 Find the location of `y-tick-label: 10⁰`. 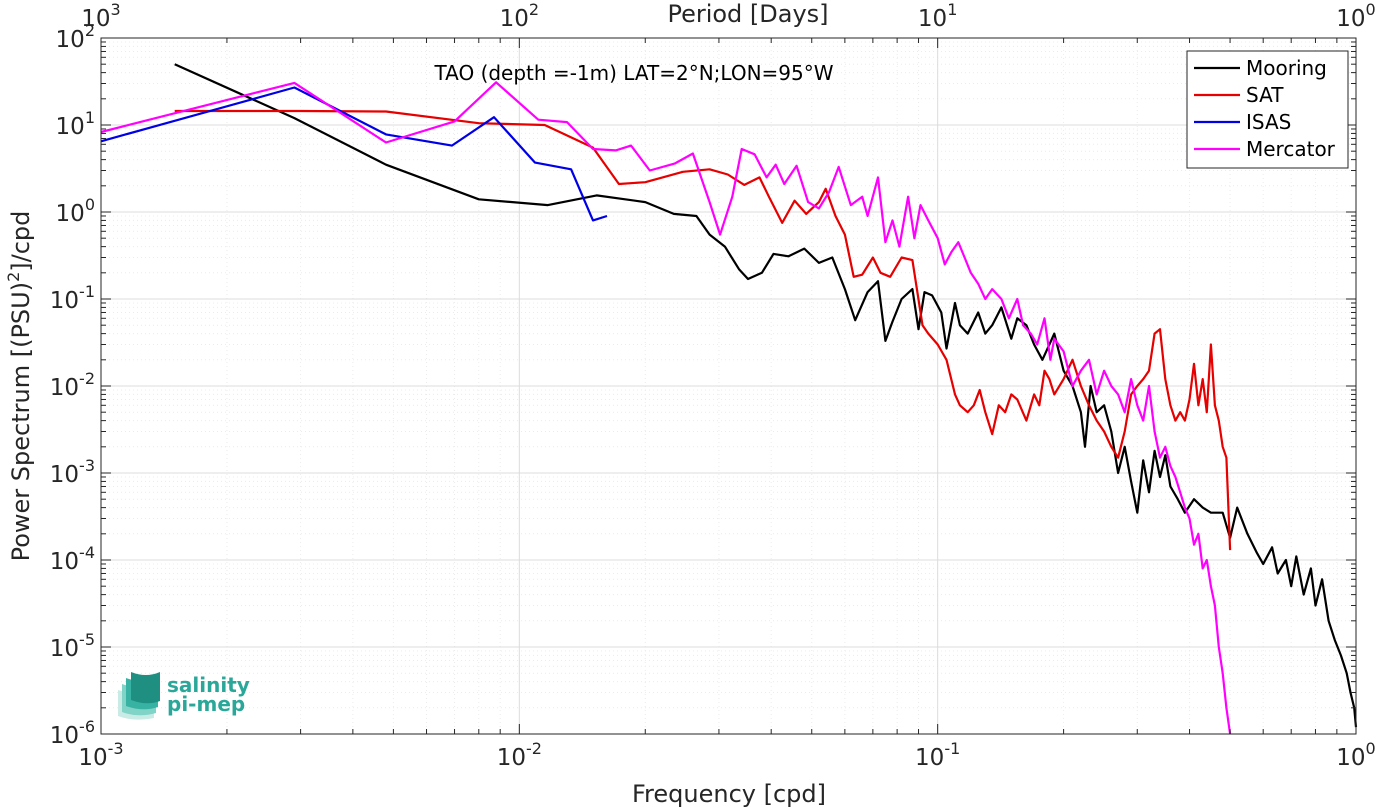

y-tick-label: 10⁰ is located at coordinates (75, 211).